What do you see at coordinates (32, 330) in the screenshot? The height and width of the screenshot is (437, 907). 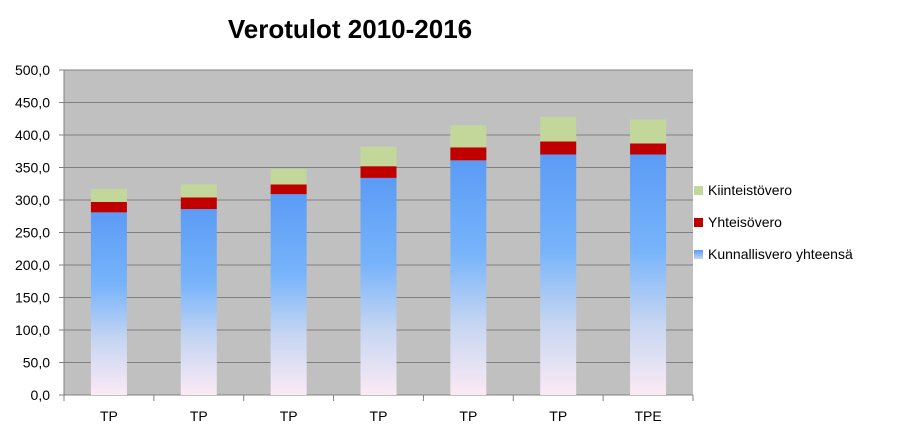 I see `y-tick-label: 100,0` at bounding box center [32, 330].